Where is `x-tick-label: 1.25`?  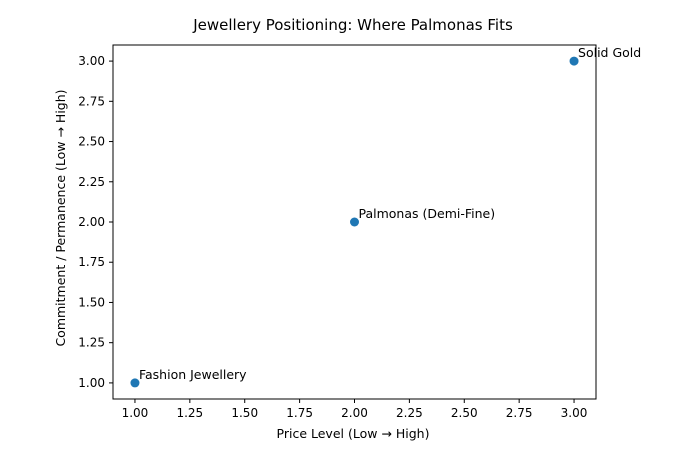 x-tick-label: 1.25 is located at coordinates (189, 413).